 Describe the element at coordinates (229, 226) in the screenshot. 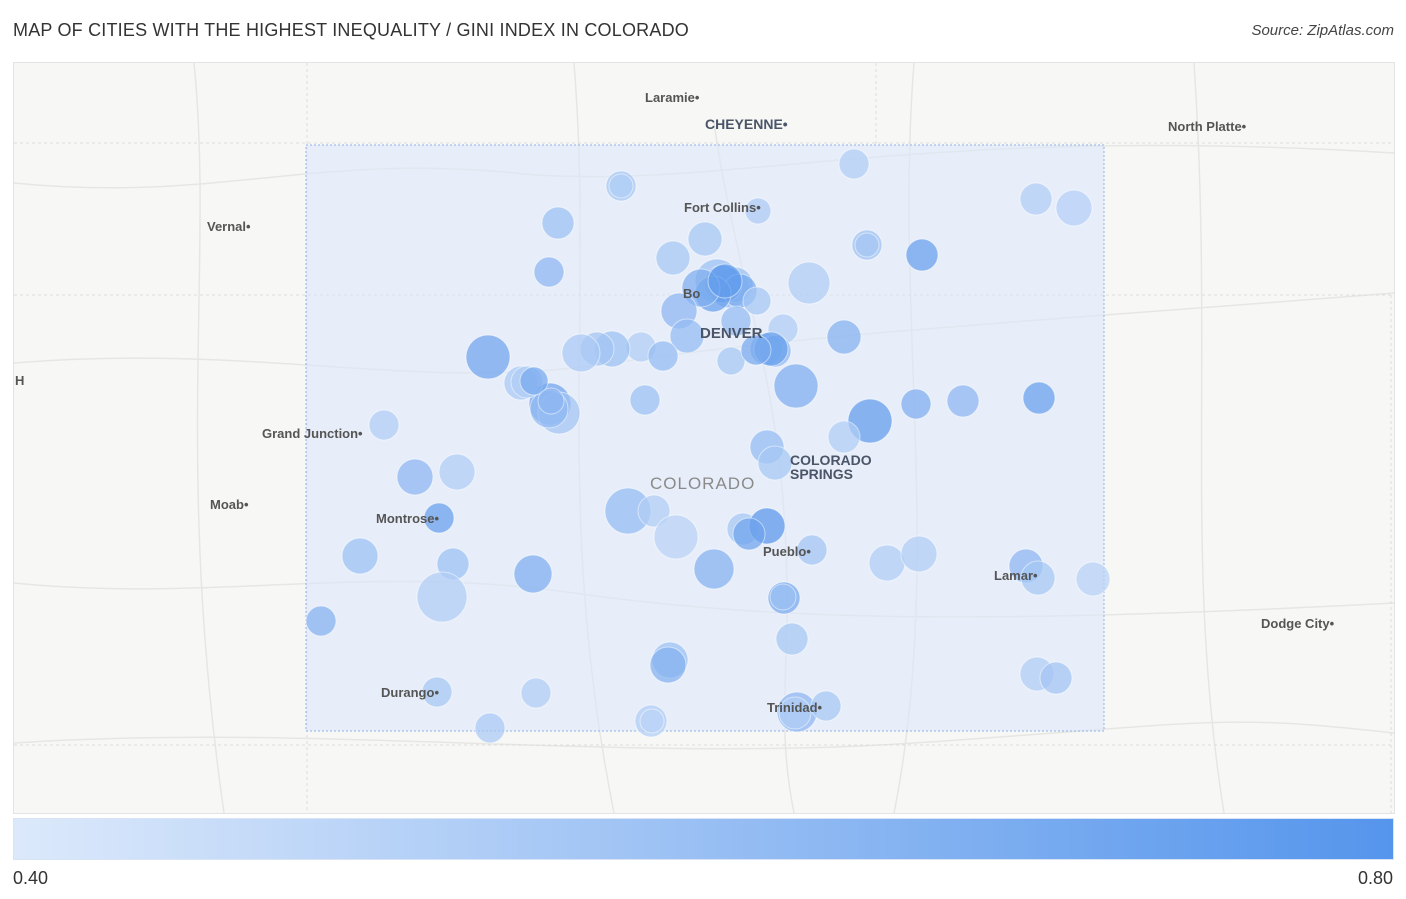

I see `city-label: Vernal•` at that location.